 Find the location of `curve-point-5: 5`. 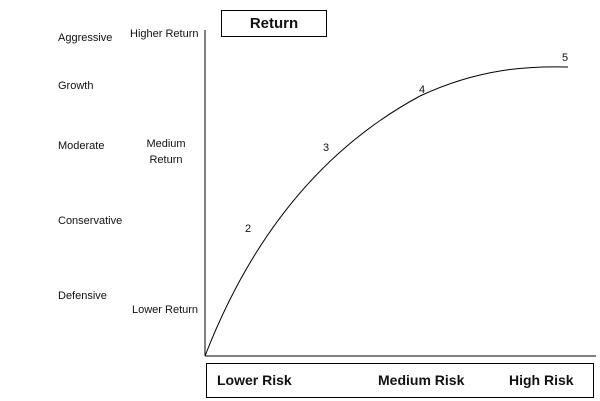

curve-point-5: 5 is located at coordinates (565, 58).